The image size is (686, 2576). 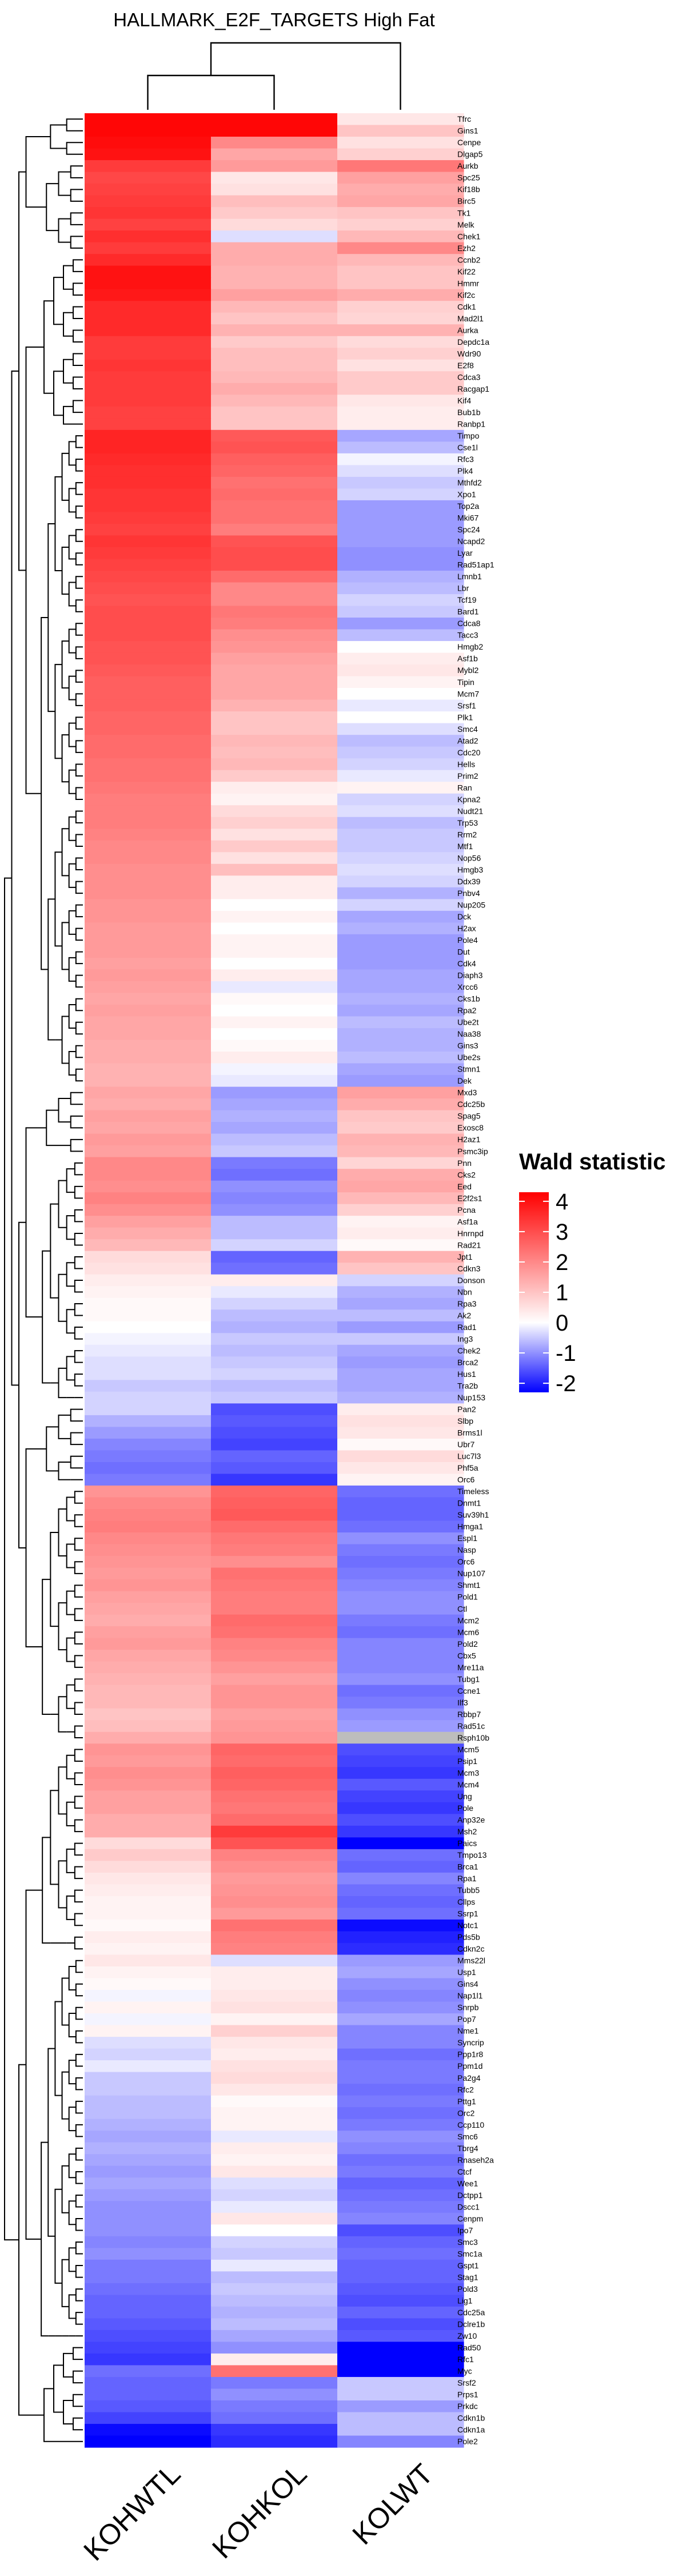 I want to click on heatmap-cell-aurka-kohkol, so click(x=274, y=330).